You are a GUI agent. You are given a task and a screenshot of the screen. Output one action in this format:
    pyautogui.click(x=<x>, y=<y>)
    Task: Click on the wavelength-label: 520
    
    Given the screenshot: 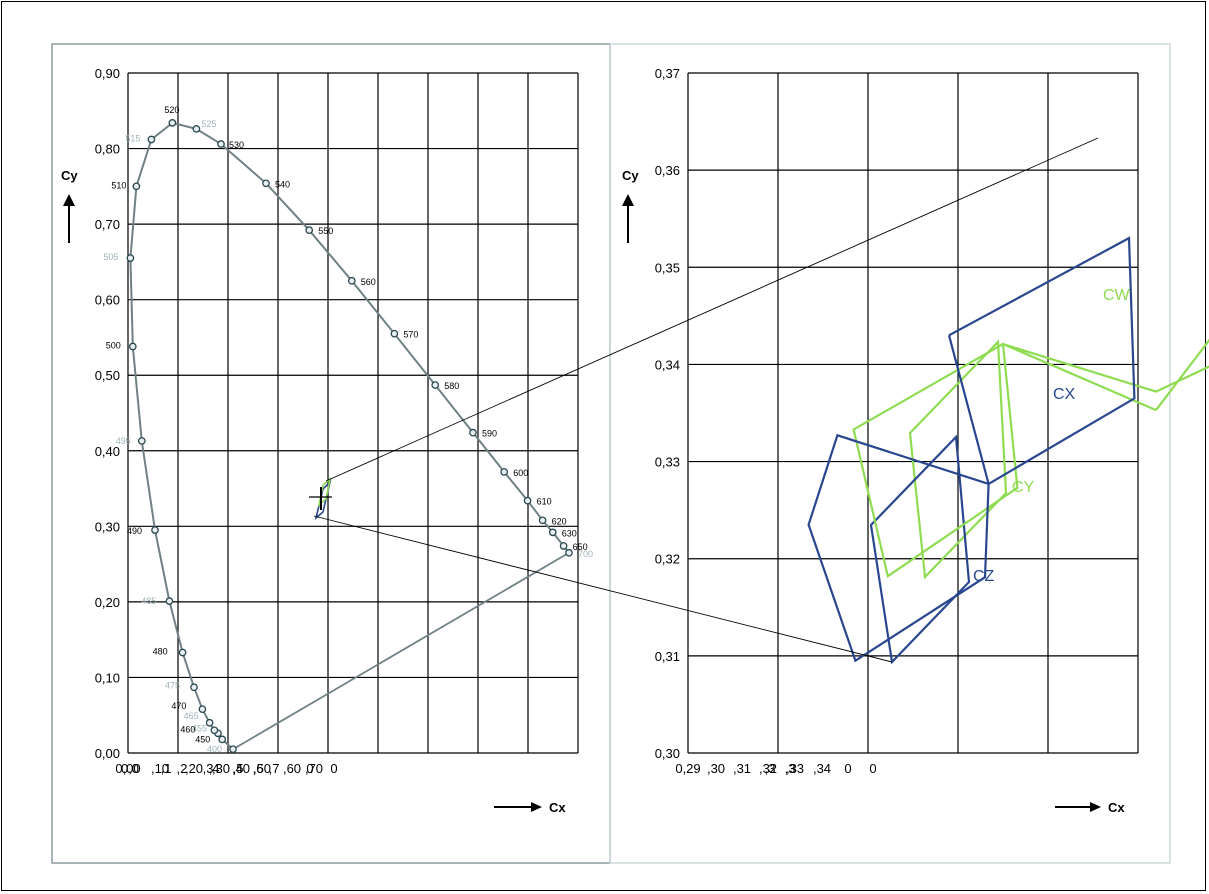 What is the action you would take?
    pyautogui.click(x=171, y=110)
    